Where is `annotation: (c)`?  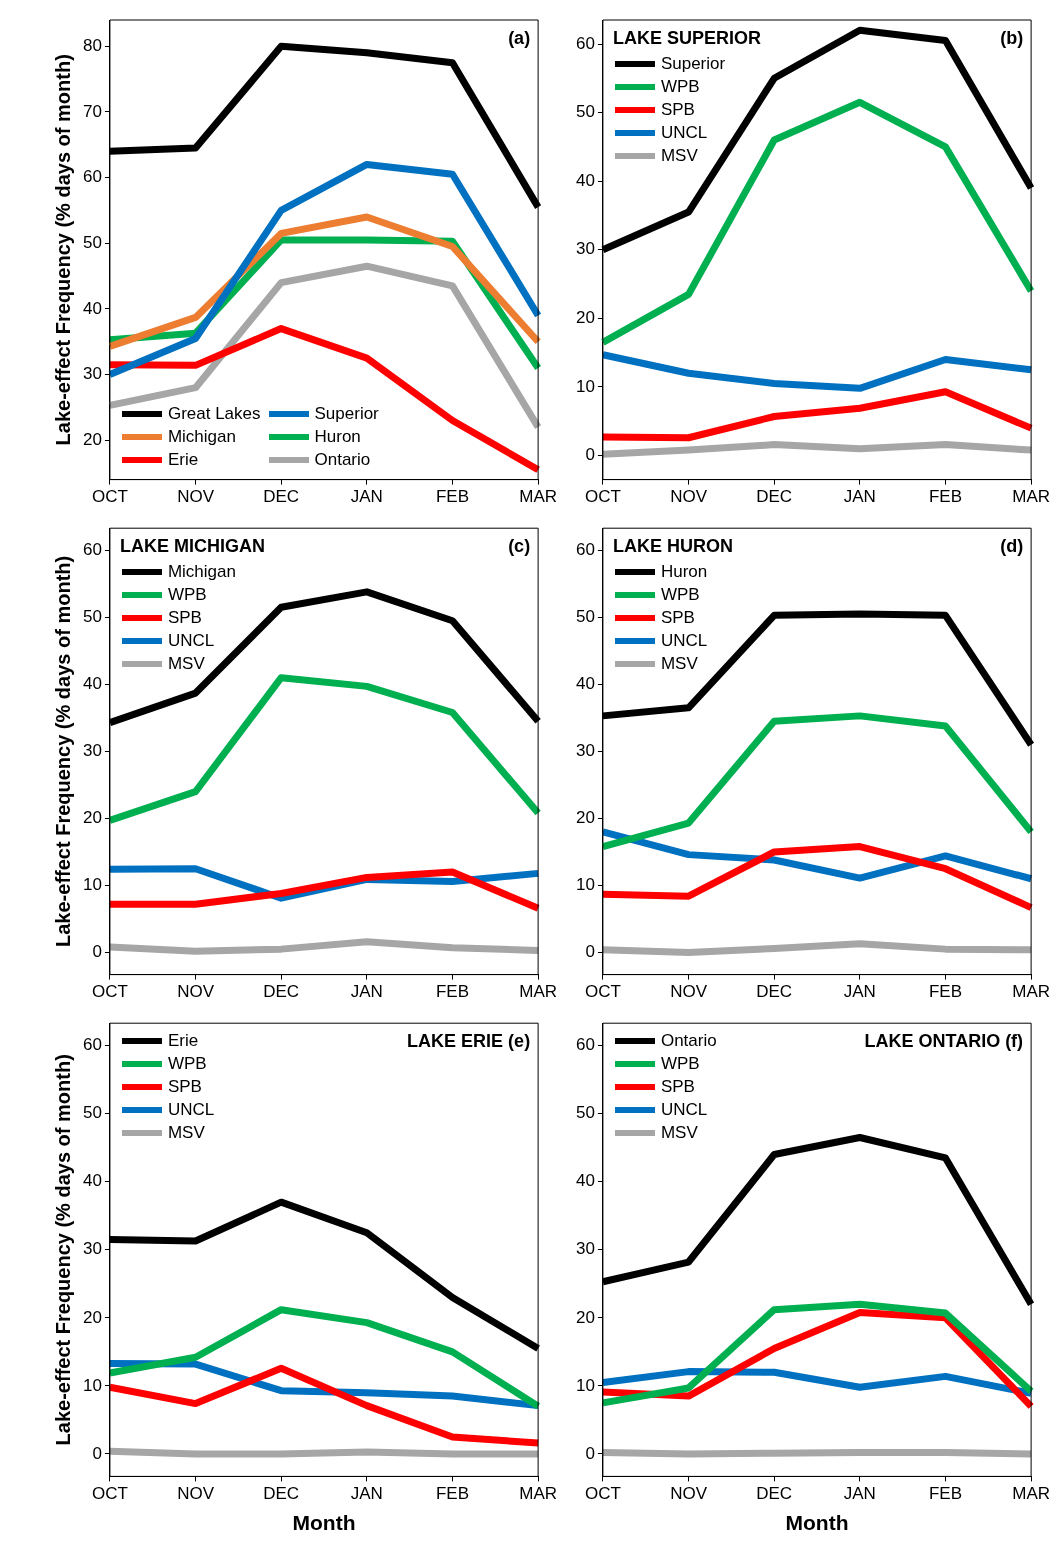
annotation: (c) is located at coordinates (519, 547).